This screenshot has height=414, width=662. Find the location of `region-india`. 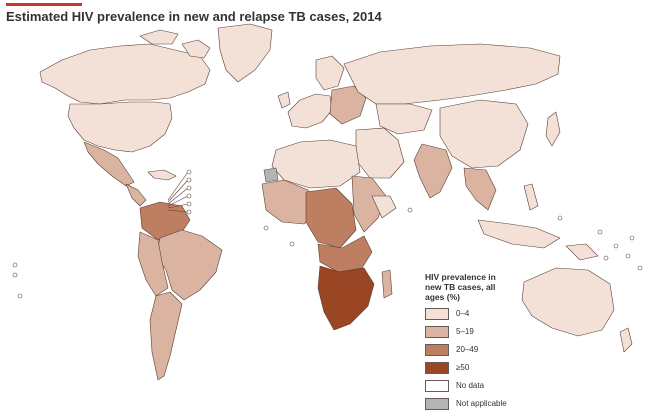

region-india is located at coordinates (433, 171).